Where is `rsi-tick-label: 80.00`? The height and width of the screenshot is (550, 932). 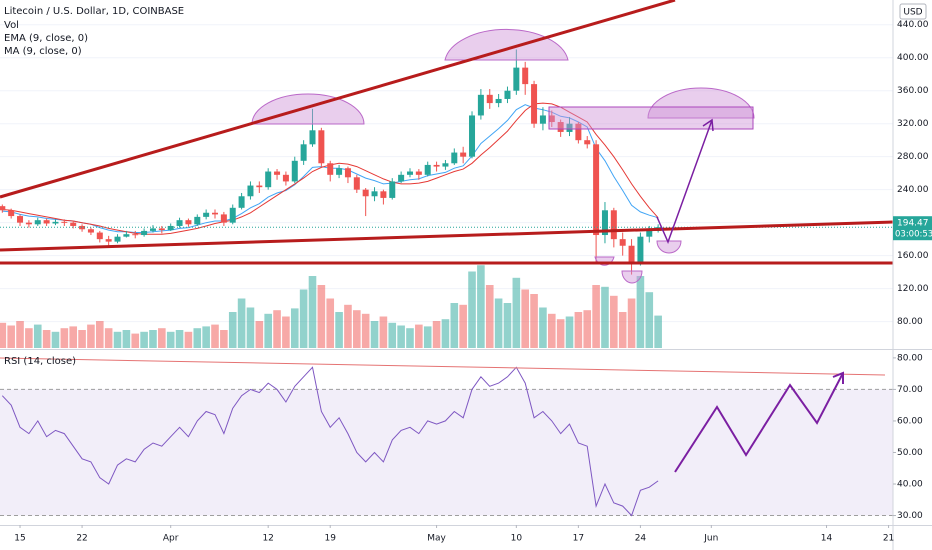 rsi-tick-label: 80.00 is located at coordinates (910, 358).